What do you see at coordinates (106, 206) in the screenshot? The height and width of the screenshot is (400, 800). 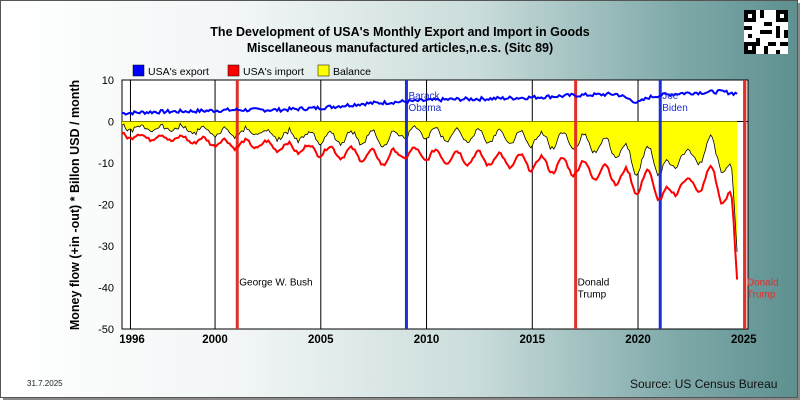 I see `y-tick-label: -20` at bounding box center [106, 206].